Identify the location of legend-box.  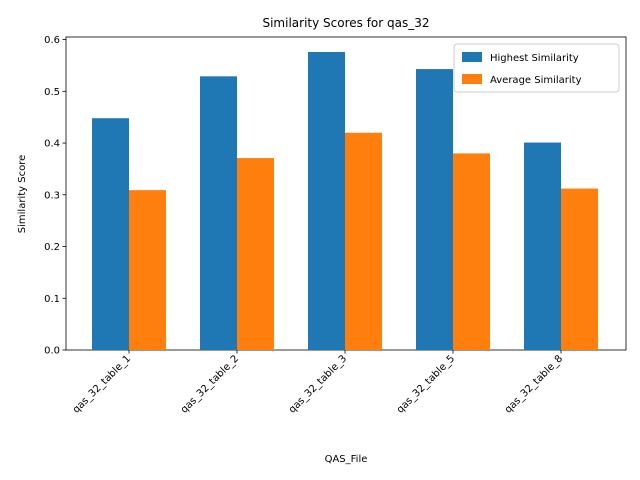
(536, 68).